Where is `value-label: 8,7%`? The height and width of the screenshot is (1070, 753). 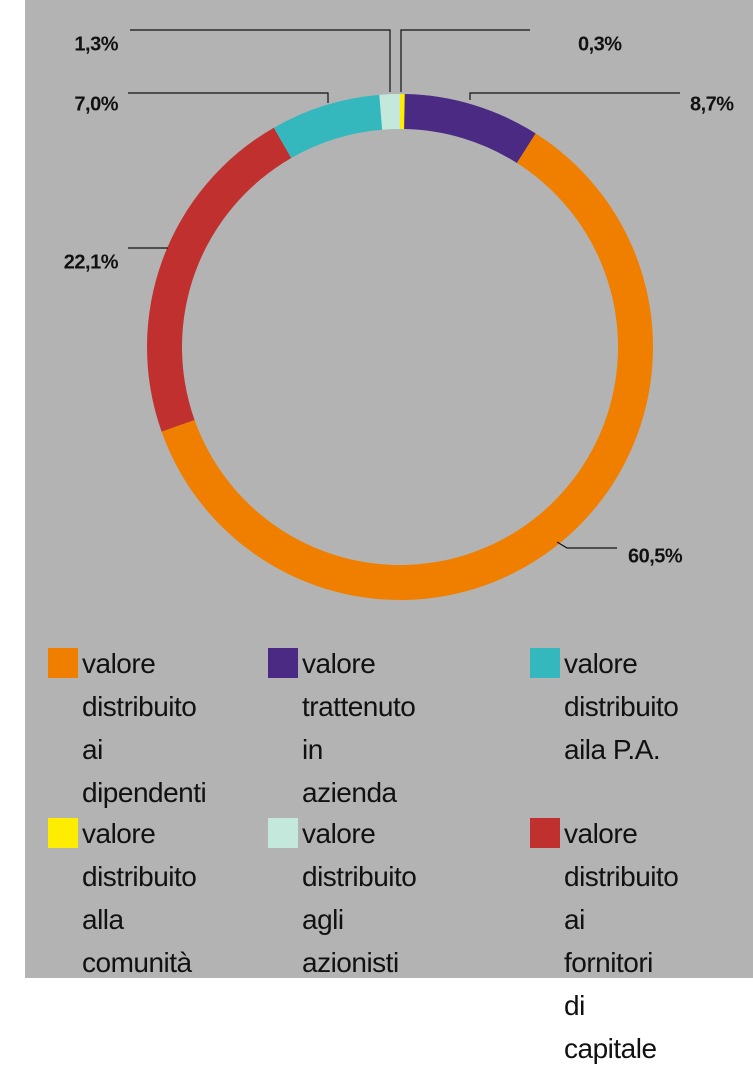 value-label: 8,7% is located at coordinates (712, 104).